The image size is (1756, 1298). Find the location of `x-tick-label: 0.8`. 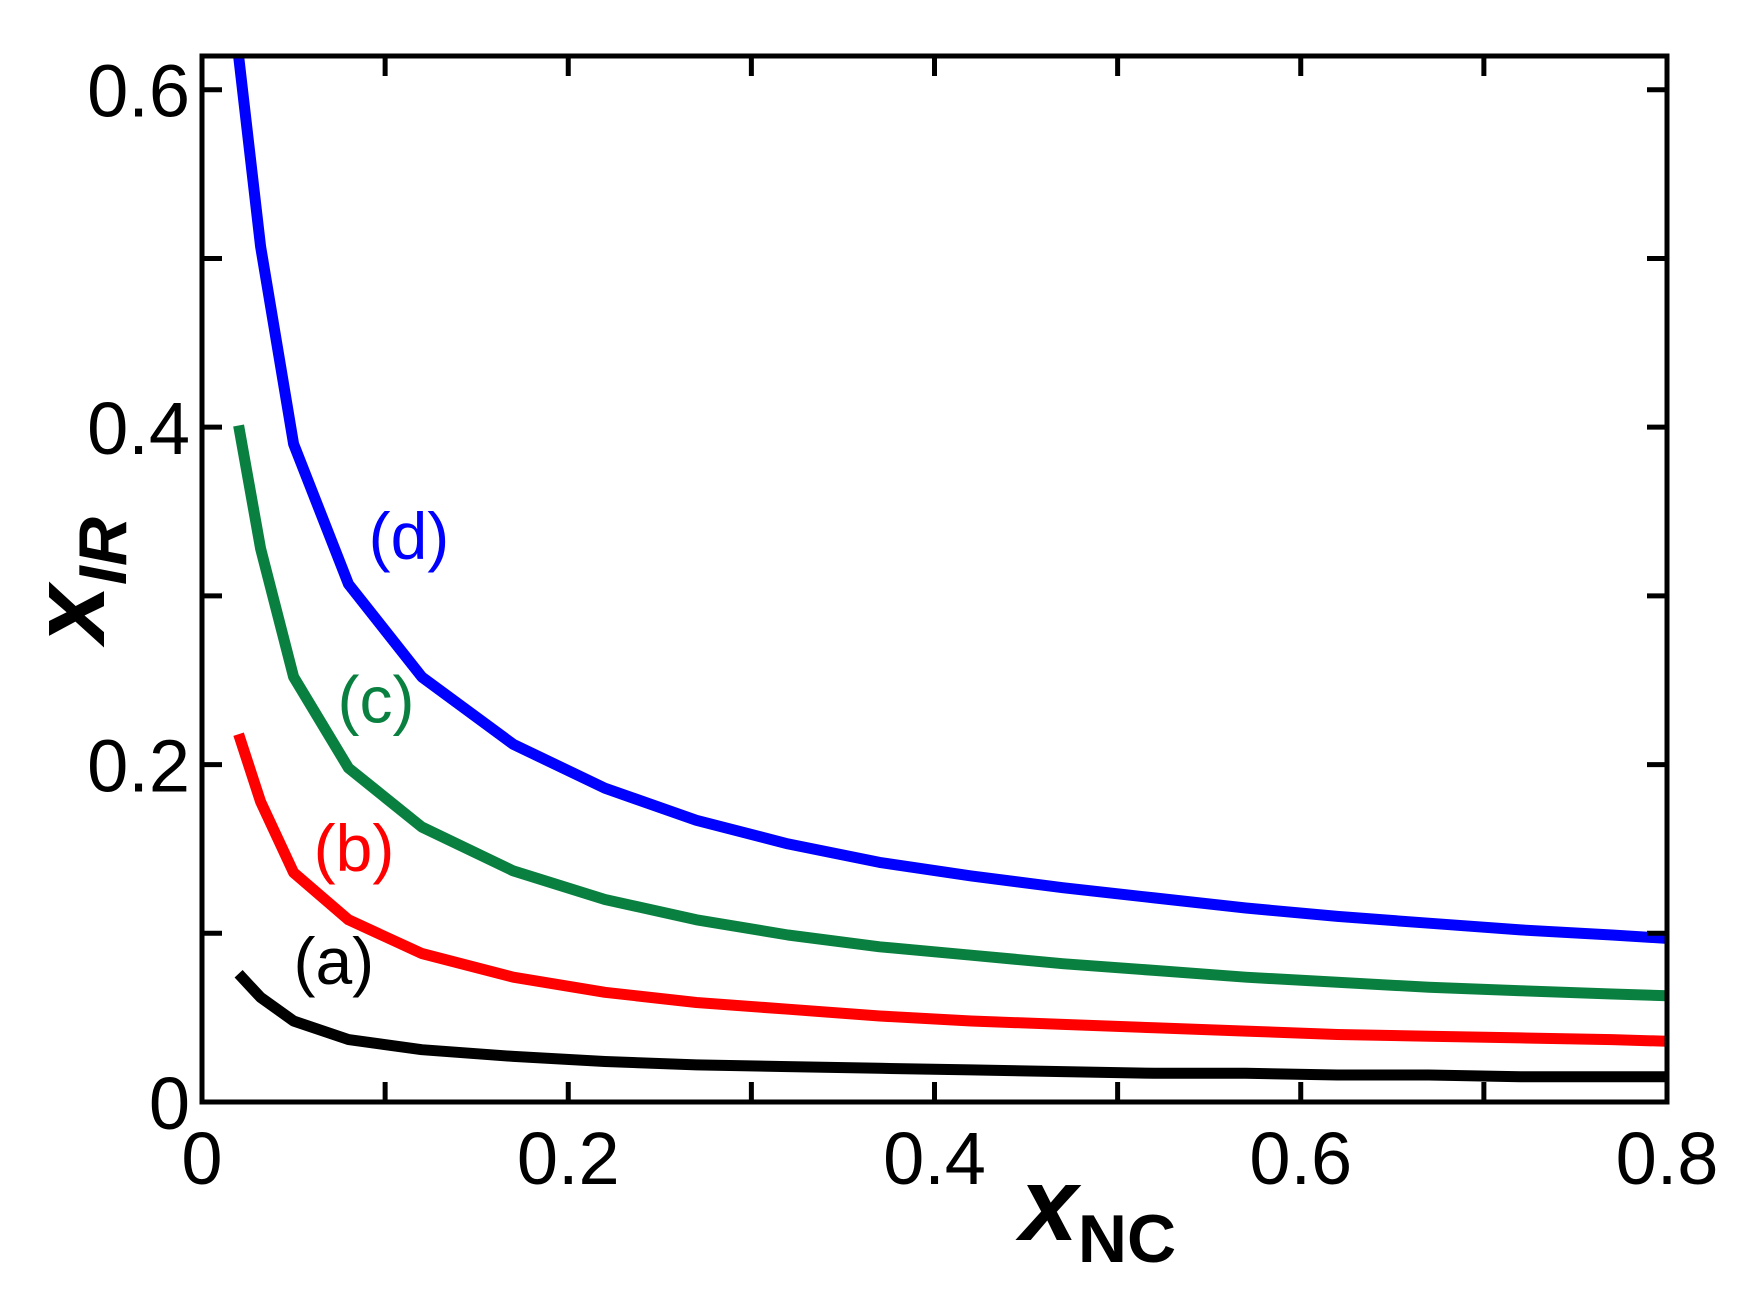

x-tick-label: 0.8 is located at coordinates (1667, 1158).